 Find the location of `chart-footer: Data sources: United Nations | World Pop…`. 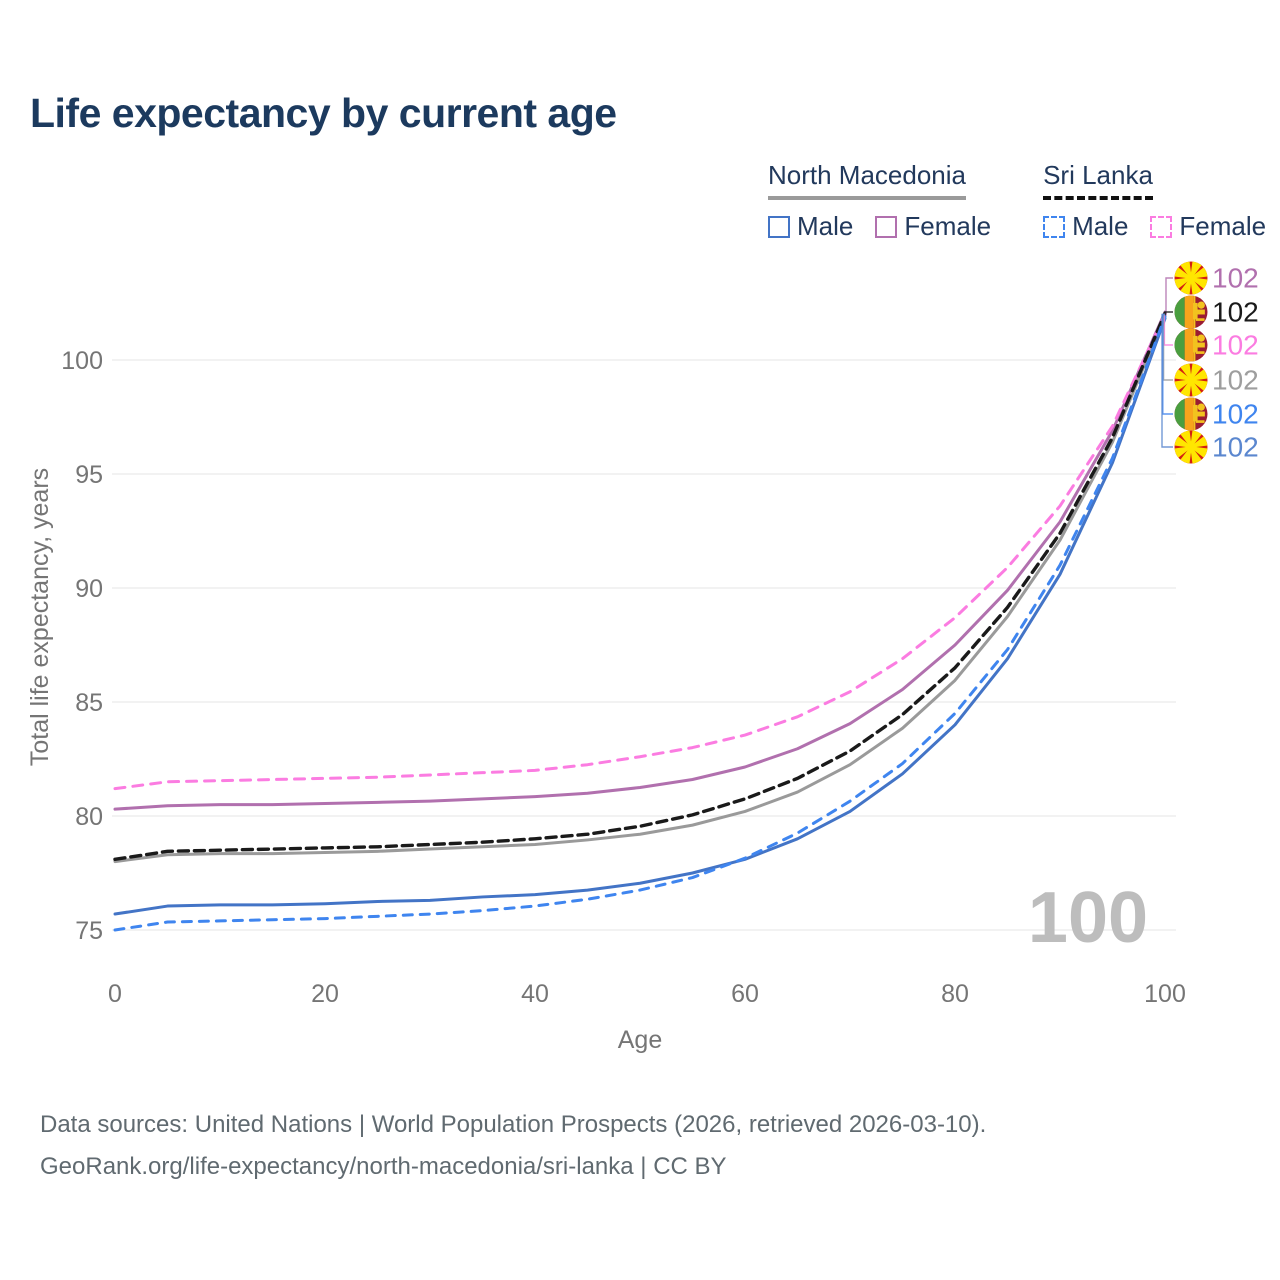

chart-footer: Data sources: United Nations | World Pop… is located at coordinates (513, 1146).